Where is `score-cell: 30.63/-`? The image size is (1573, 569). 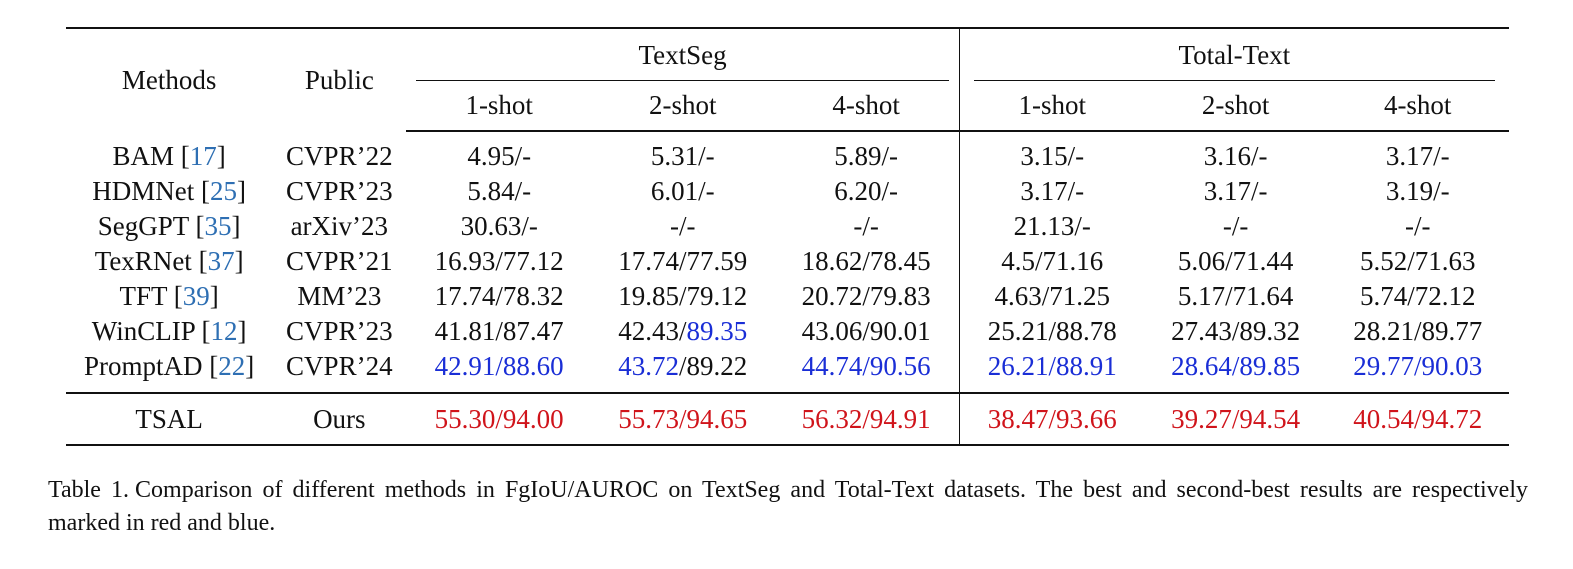
score-cell: 30.63/- is located at coordinates (499, 226).